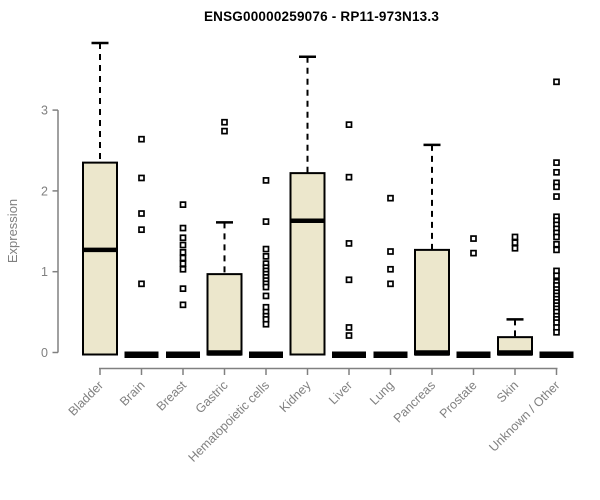 The width and height of the screenshot is (600, 500). Describe the element at coordinates (340, 392) in the screenshot. I see `x-tick-label: Liver` at that location.